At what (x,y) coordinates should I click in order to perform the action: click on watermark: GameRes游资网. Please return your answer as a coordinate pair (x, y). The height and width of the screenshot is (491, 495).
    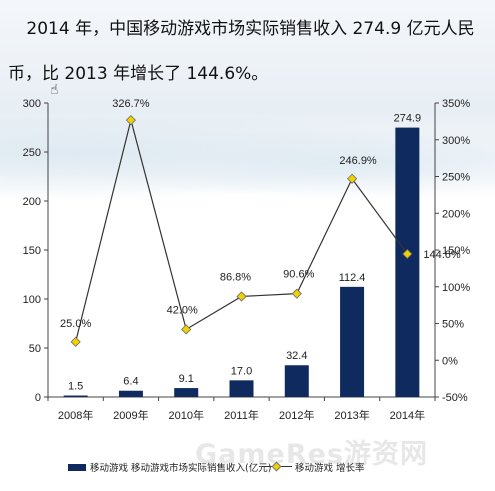
    Looking at the image, I should click on (312, 454).